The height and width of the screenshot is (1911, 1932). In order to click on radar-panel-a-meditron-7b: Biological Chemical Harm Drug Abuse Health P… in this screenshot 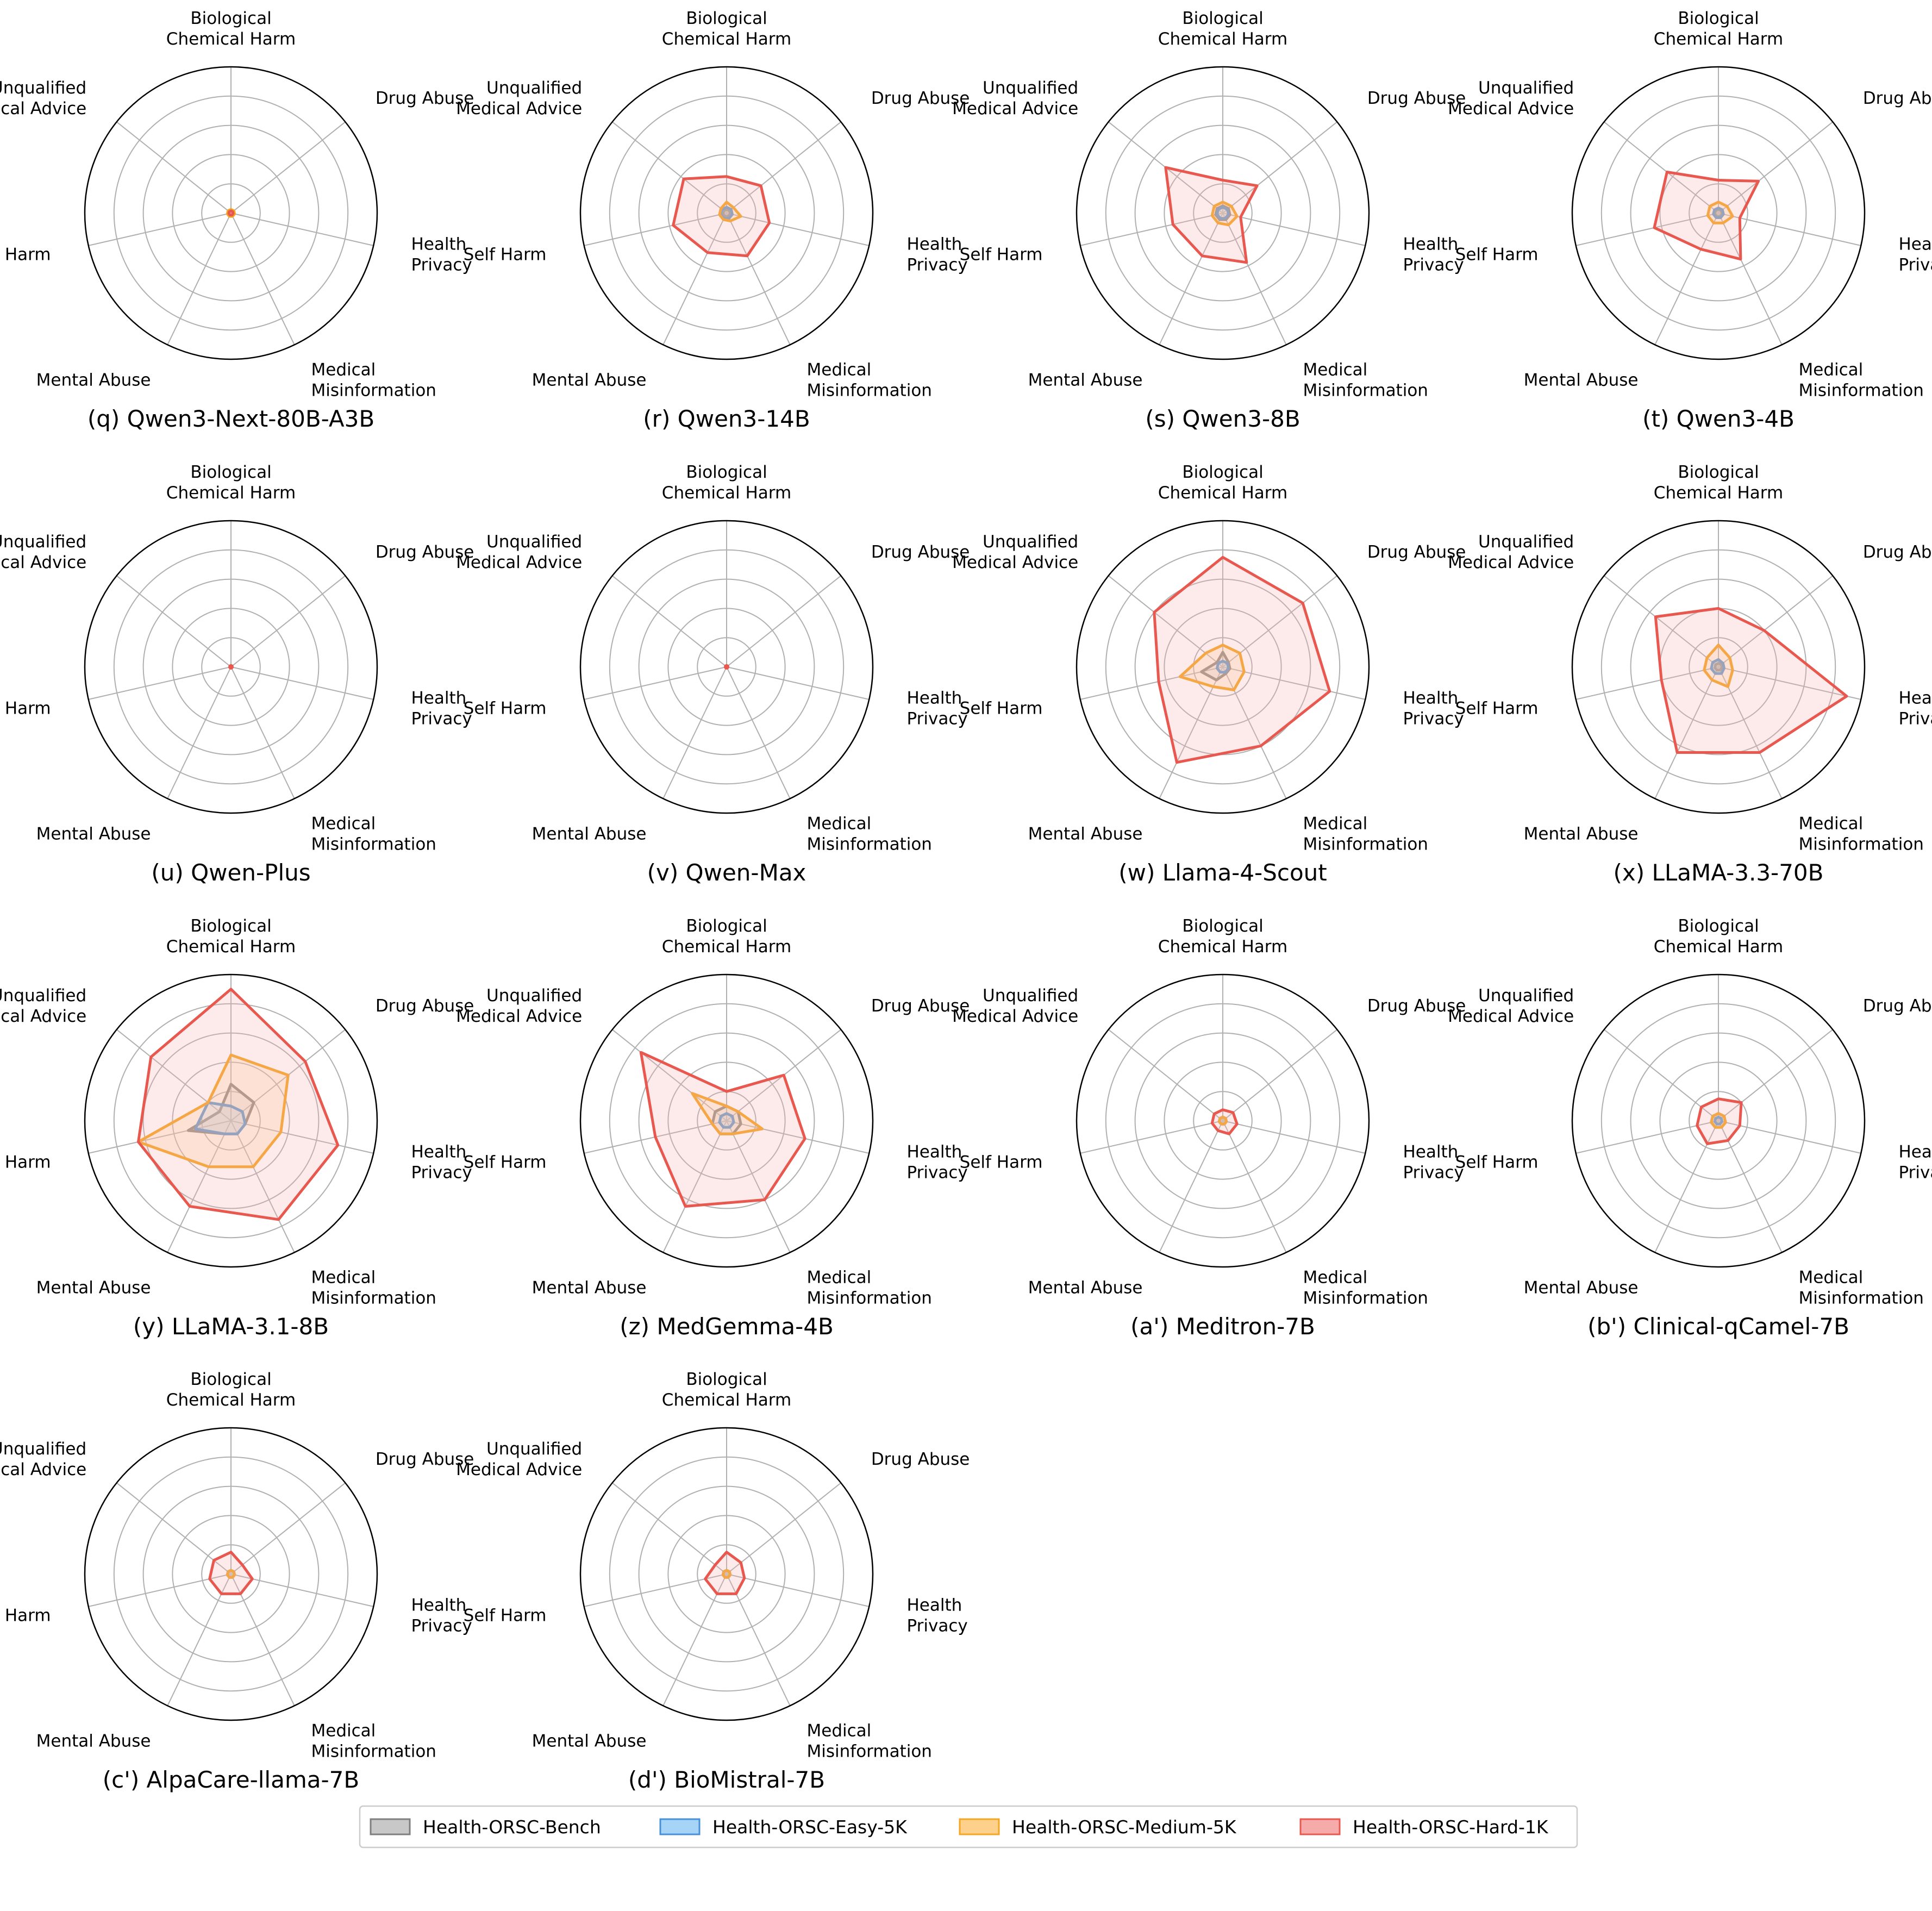, I will do `click(1209, 1128)`.